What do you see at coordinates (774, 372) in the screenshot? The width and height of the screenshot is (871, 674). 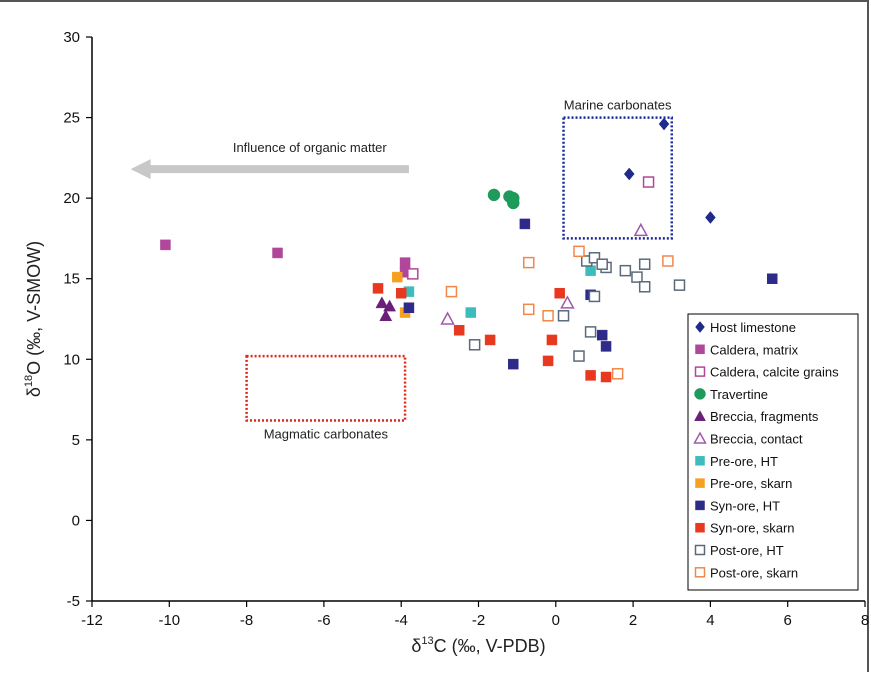 I see `legend-label: Caldera, calcite grains` at bounding box center [774, 372].